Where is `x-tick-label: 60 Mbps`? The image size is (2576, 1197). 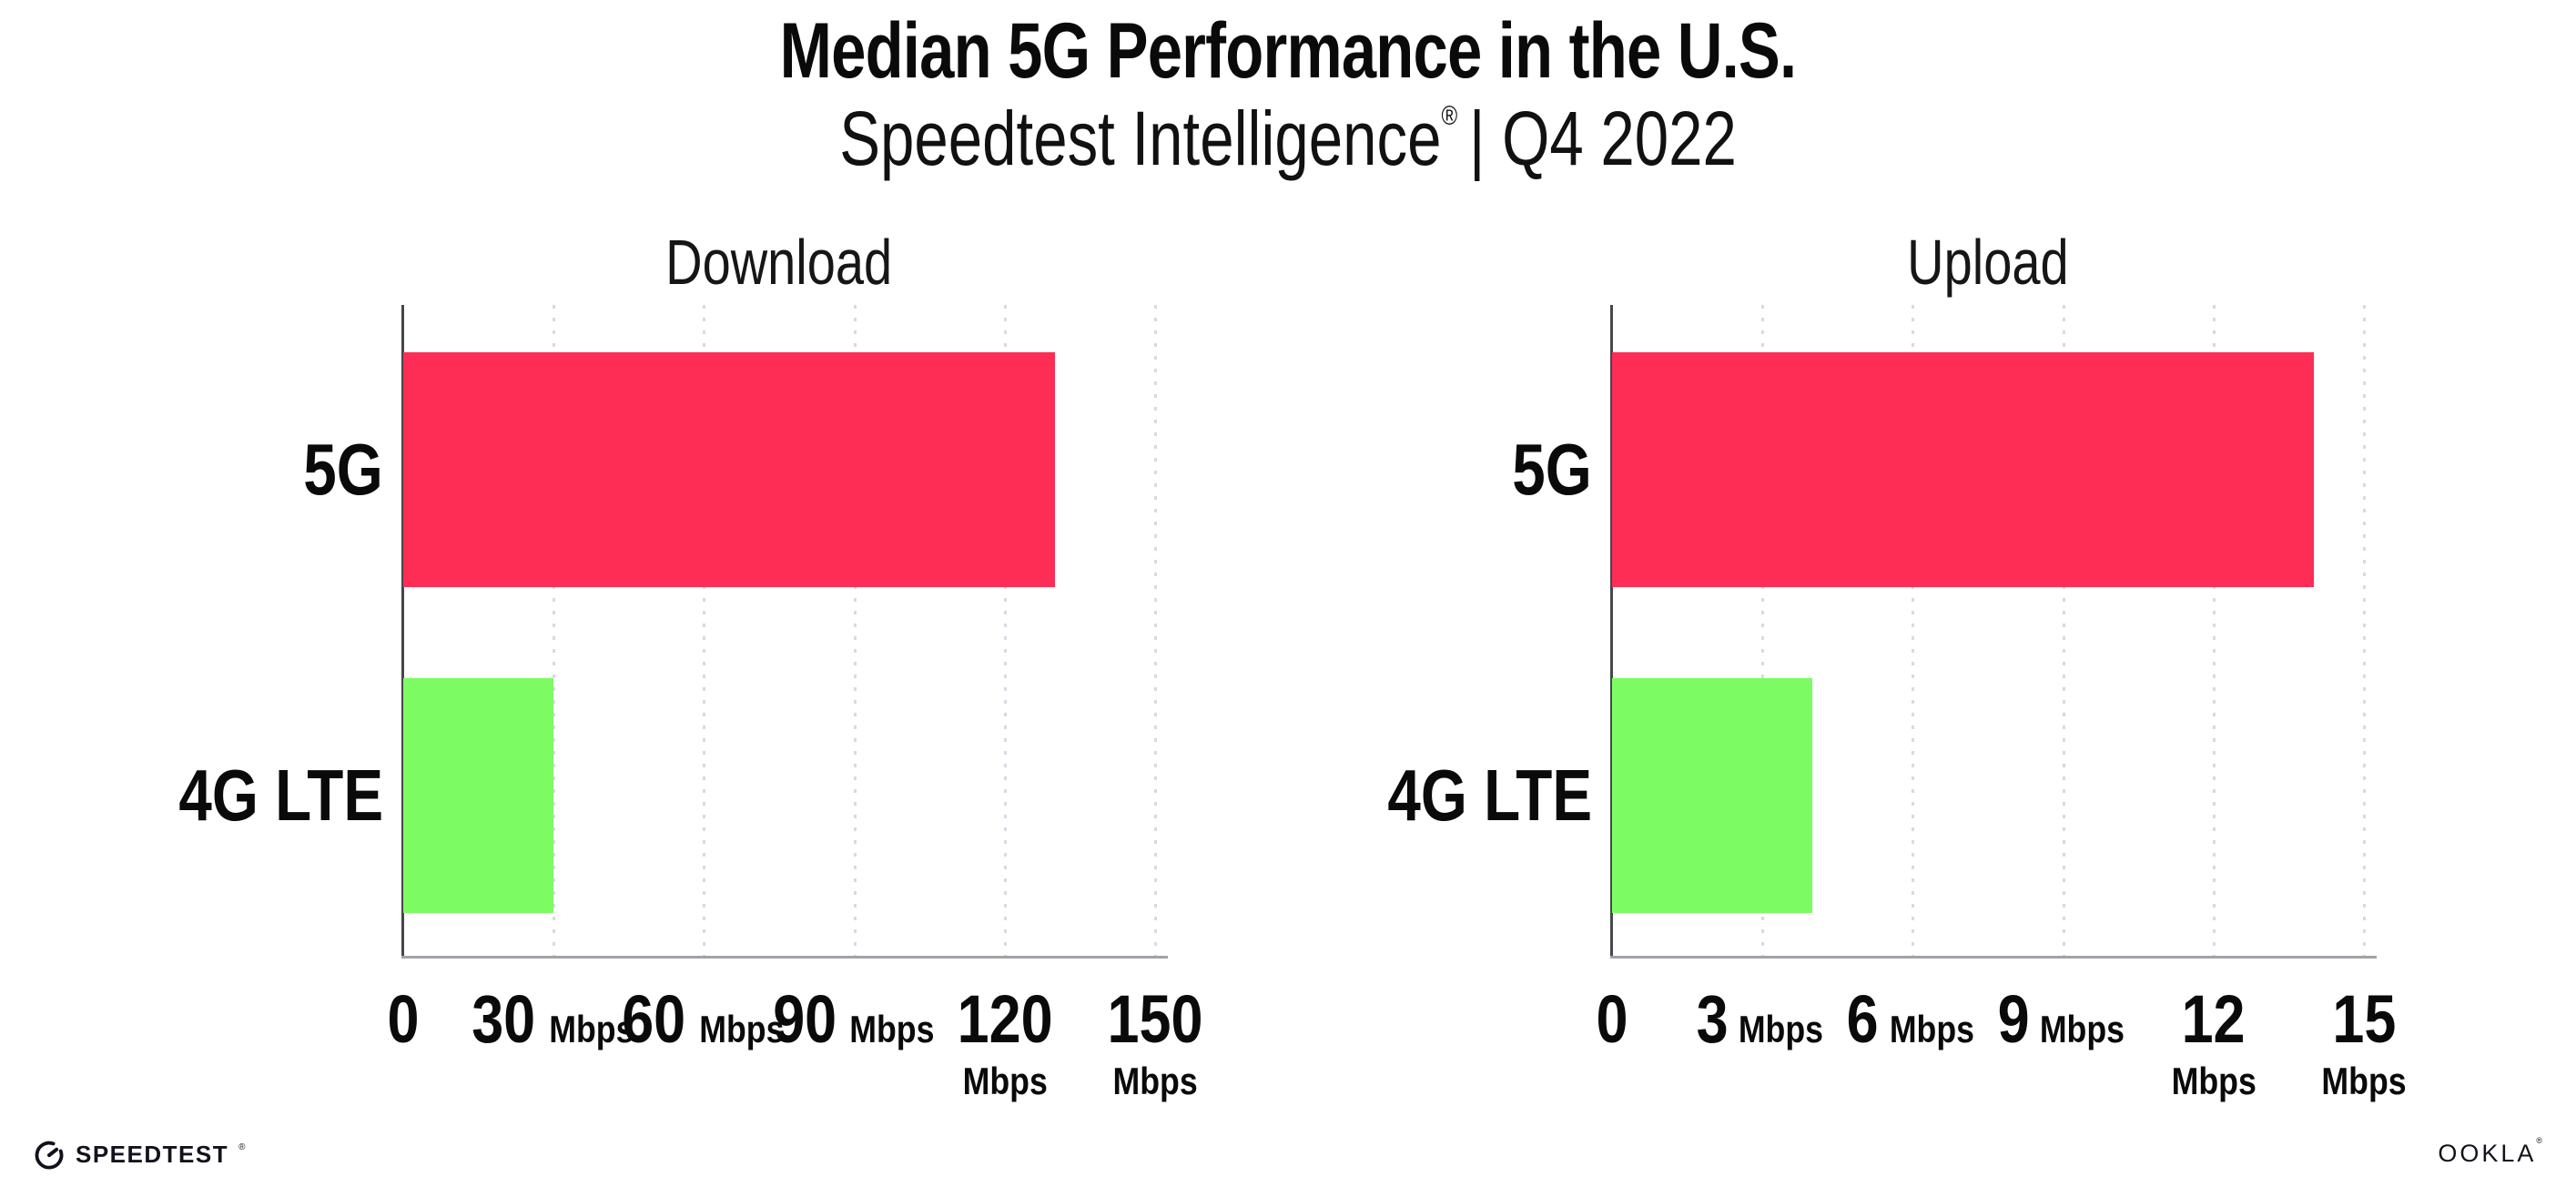 x-tick-label: 60 Mbps is located at coordinates (703, 1020).